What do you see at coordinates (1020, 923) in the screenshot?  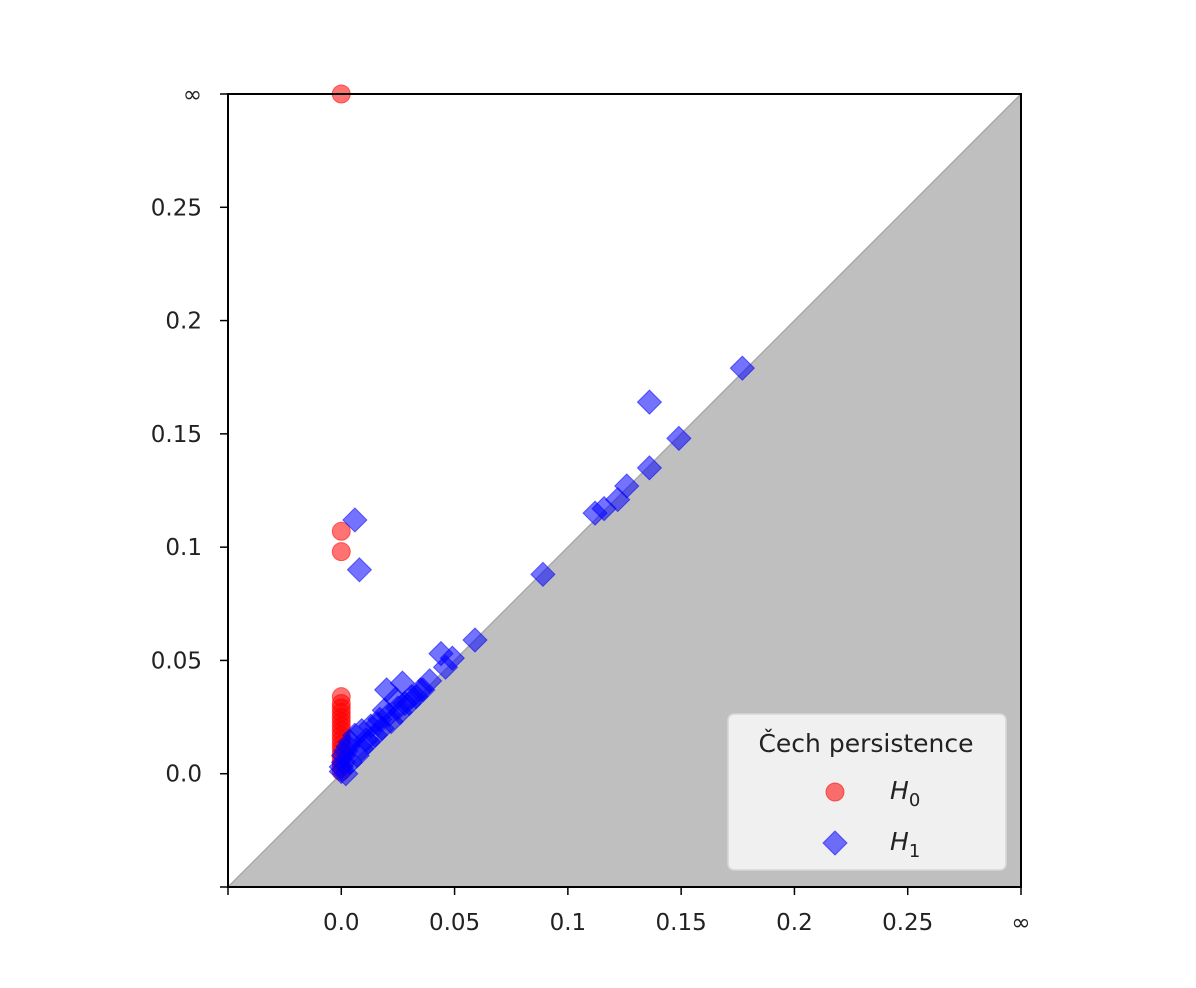 I see `x-tick-label: ∞` at bounding box center [1020, 923].